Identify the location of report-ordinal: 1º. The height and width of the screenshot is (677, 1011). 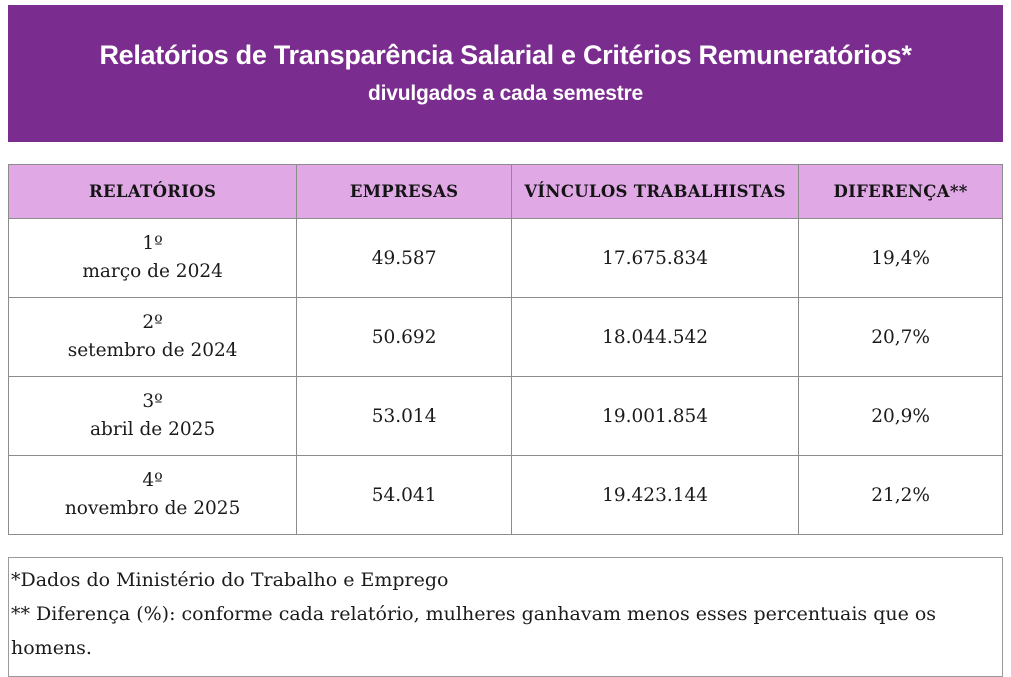
(152, 243).